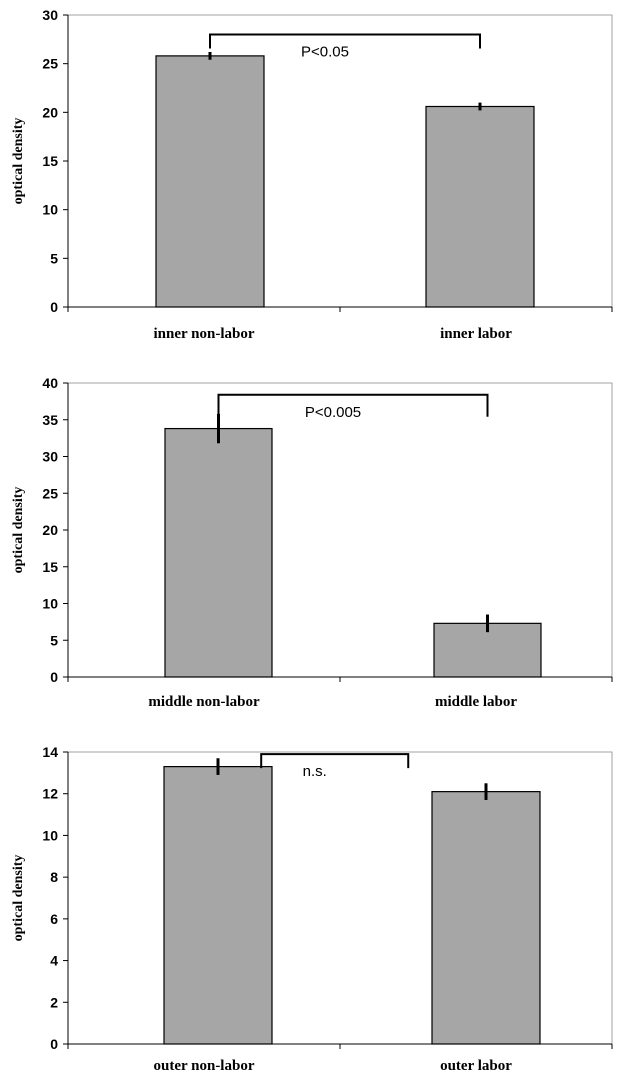 This screenshot has width=617, height=1075. I want to click on y-tick-label: 4, so click(54, 961).